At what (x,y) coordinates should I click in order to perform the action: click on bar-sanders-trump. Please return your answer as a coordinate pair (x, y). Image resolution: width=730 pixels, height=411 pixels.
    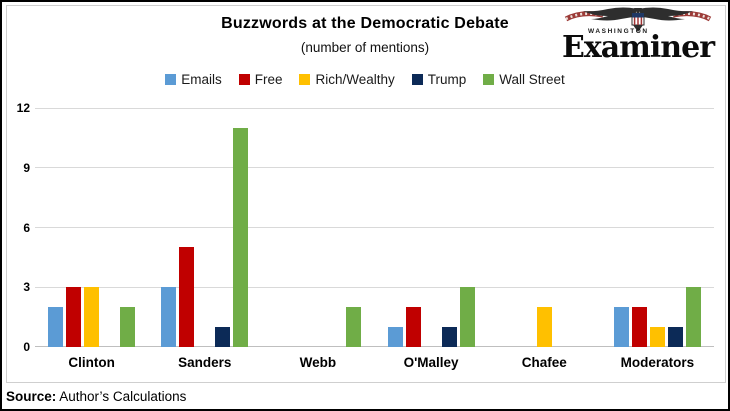
    Looking at the image, I should click on (223, 337).